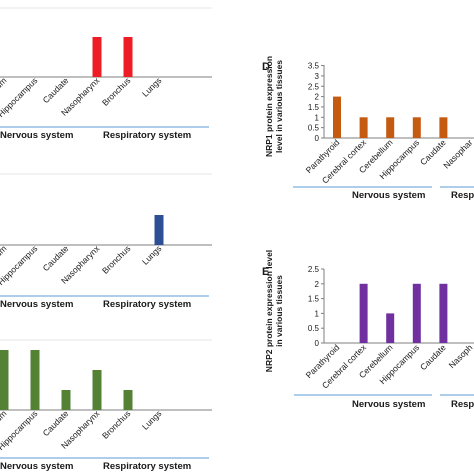 The height and width of the screenshot is (474, 474). I want to click on y-axis-label-line: NRP1 protein expression, so click(269, 106).